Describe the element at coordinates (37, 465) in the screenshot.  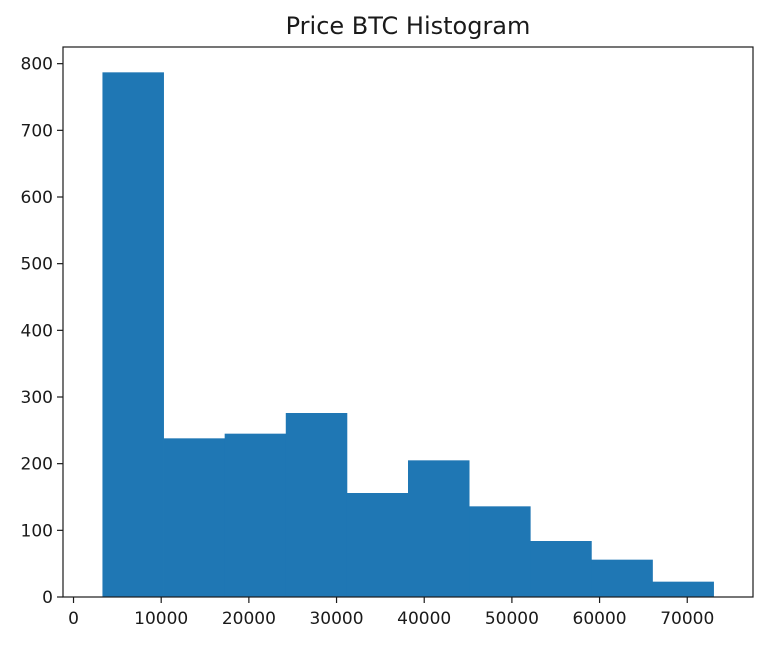
I see `y-tick-label: 200` at that location.